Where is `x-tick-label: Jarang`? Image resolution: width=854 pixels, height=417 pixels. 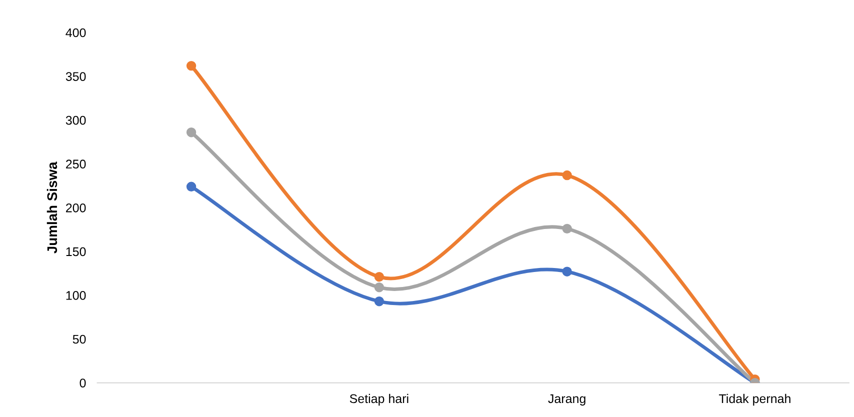
x-tick-label: Jarang is located at coordinates (567, 400).